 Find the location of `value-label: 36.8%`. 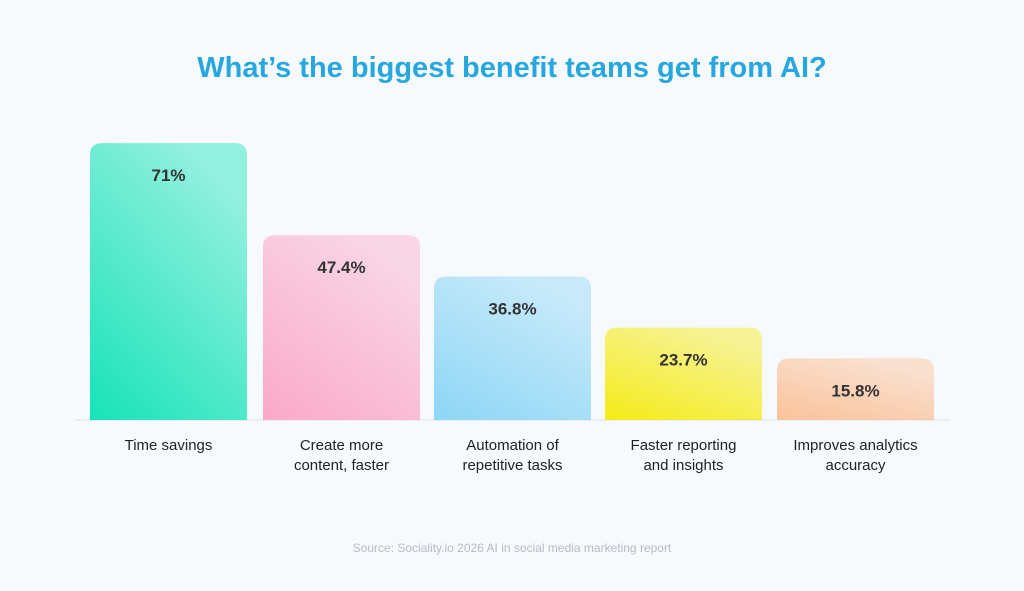

value-label: 36.8% is located at coordinates (512, 308).